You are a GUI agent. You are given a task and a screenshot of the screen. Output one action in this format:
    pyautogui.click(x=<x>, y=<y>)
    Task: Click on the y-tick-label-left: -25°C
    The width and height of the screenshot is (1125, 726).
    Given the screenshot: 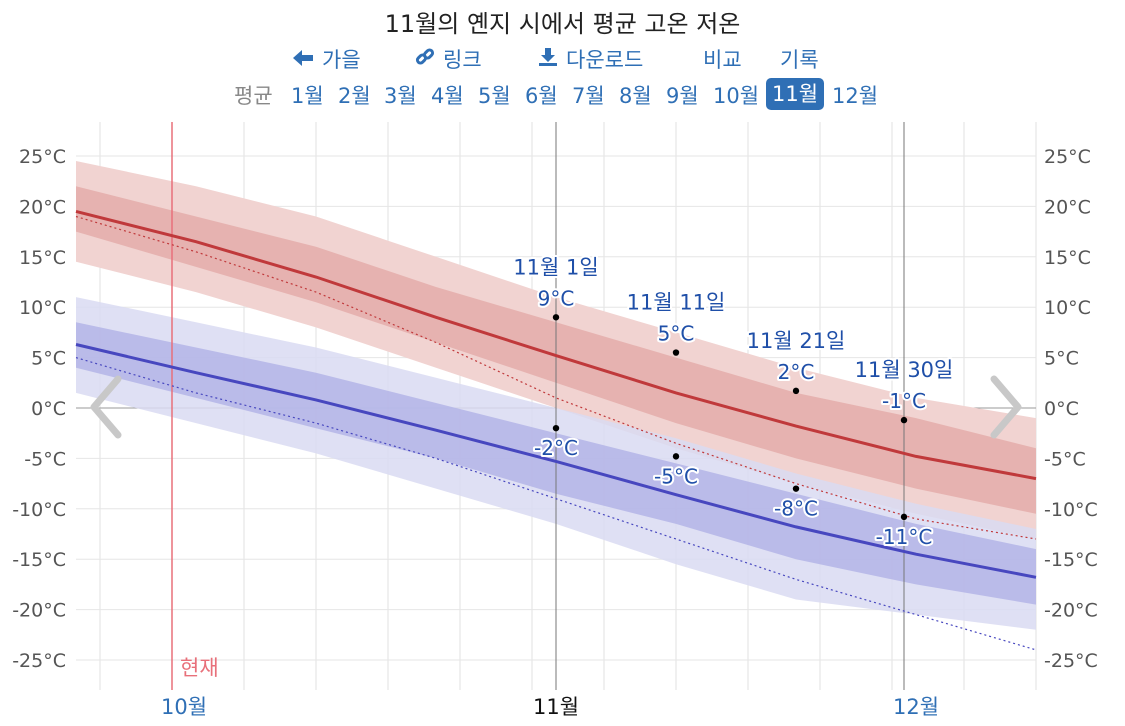 What is the action you would take?
    pyautogui.click(x=39, y=661)
    